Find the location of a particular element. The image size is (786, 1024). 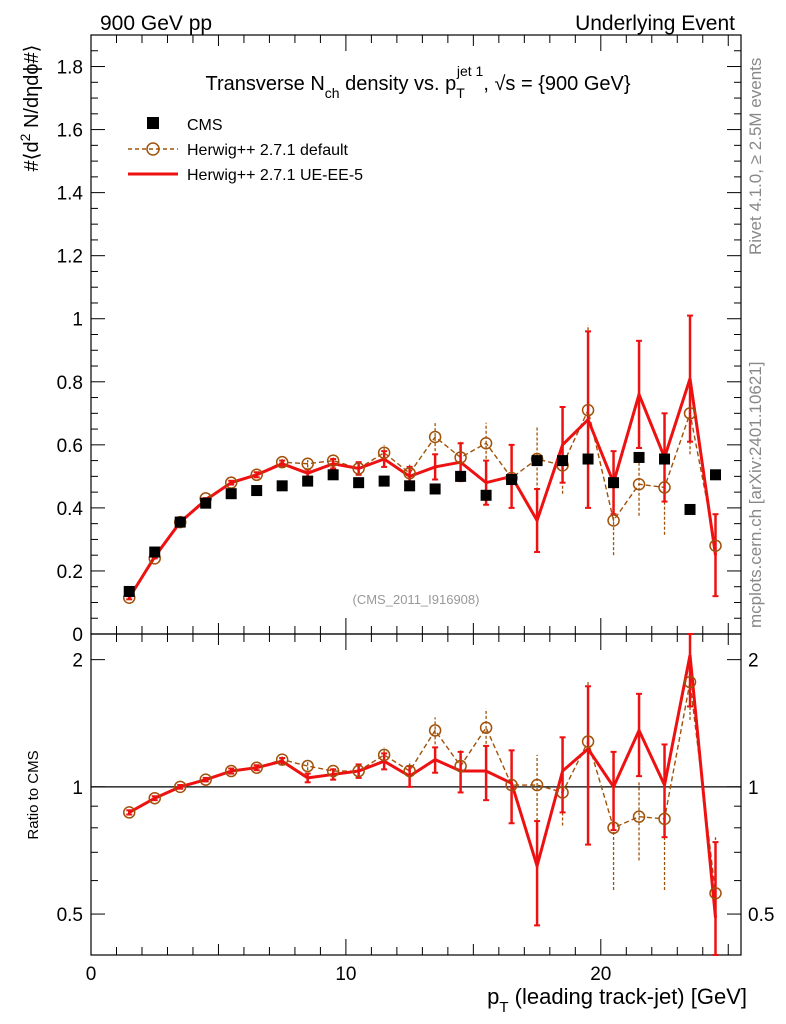

y-tick-label: 1 is located at coordinates (77, 320).